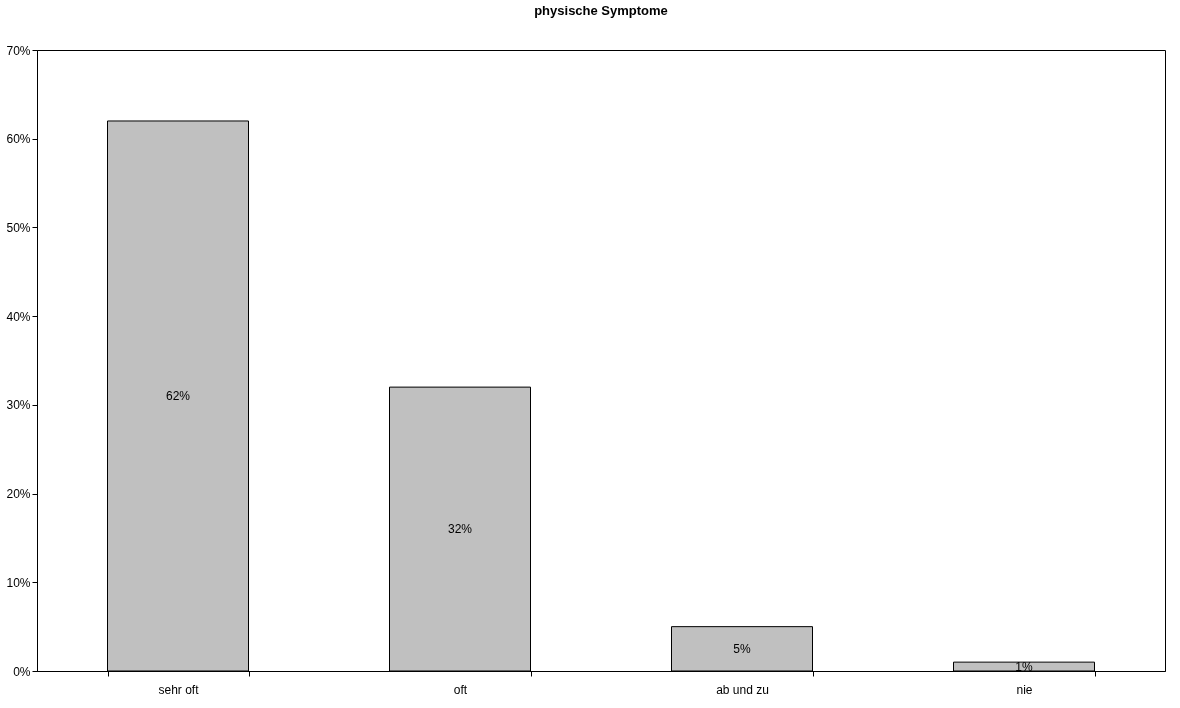 This screenshot has width=1180, height=708. What do you see at coordinates (179, 689) in the screenshot?
I see `x-tick-label: sehr oft` at bounding box center [179, 689].